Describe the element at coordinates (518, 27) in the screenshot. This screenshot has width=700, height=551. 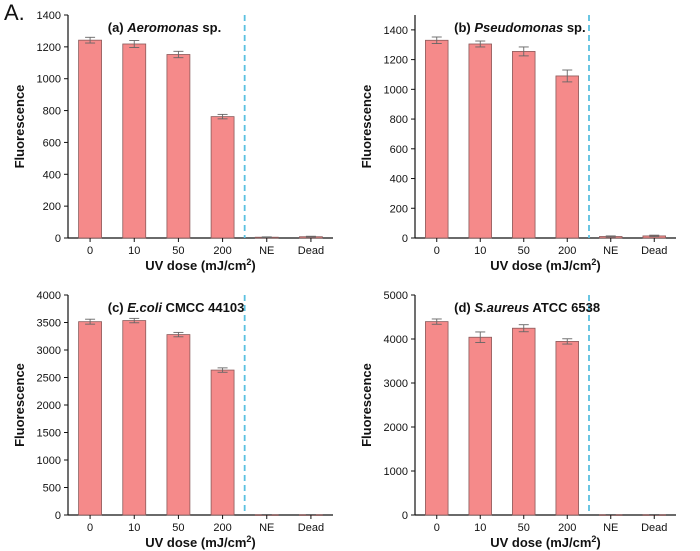
I see `panel-title-organism: Pseudomonas` at that location.